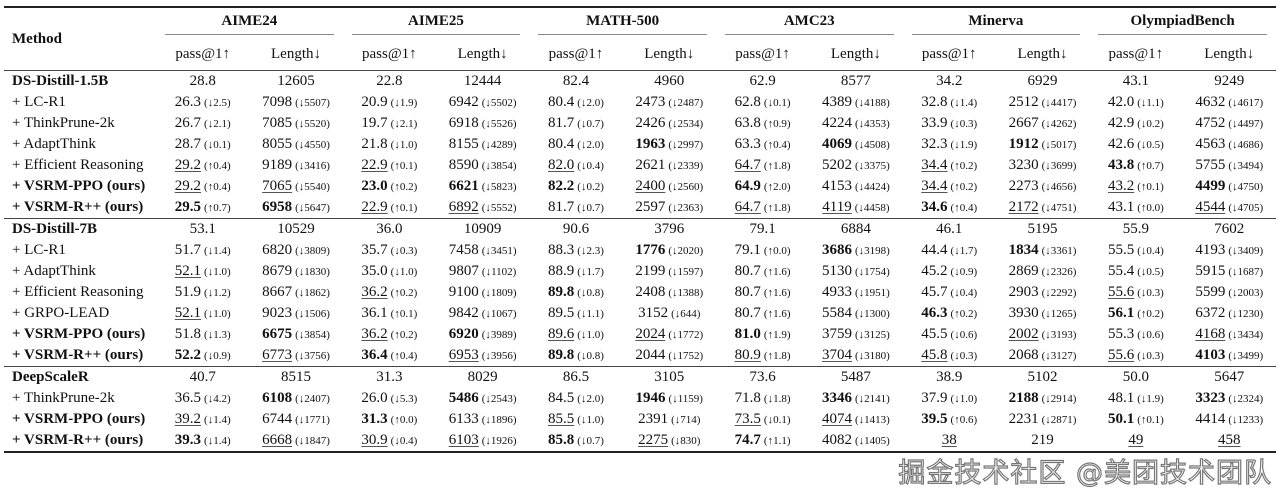 The width and height of the screenshot is (1280, 492). Describe the element at coordinates (499, 187) in the screenshot. I see `cell-delta: (↓5823)` at that location.